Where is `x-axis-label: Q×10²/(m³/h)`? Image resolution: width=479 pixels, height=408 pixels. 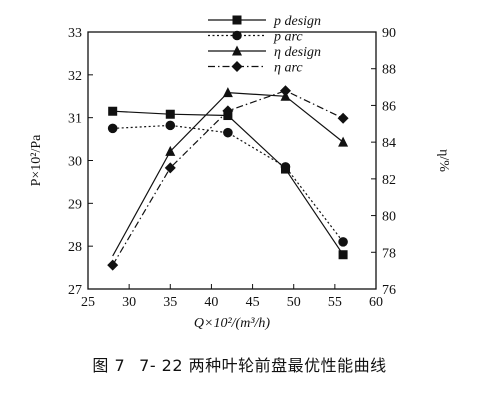
x-axis-label: Q×10²/(m³/h) is located at coordinates (232, 323).